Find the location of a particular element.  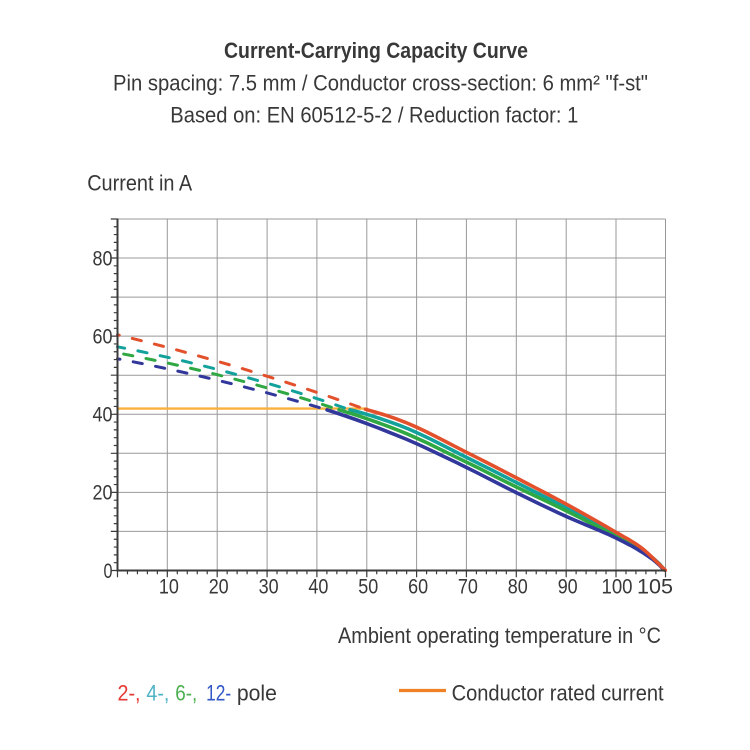

svg-text:Current-Carrying Capacity Curv: Current-Carrying Capacity Curve is located at coordinates (376, 50).